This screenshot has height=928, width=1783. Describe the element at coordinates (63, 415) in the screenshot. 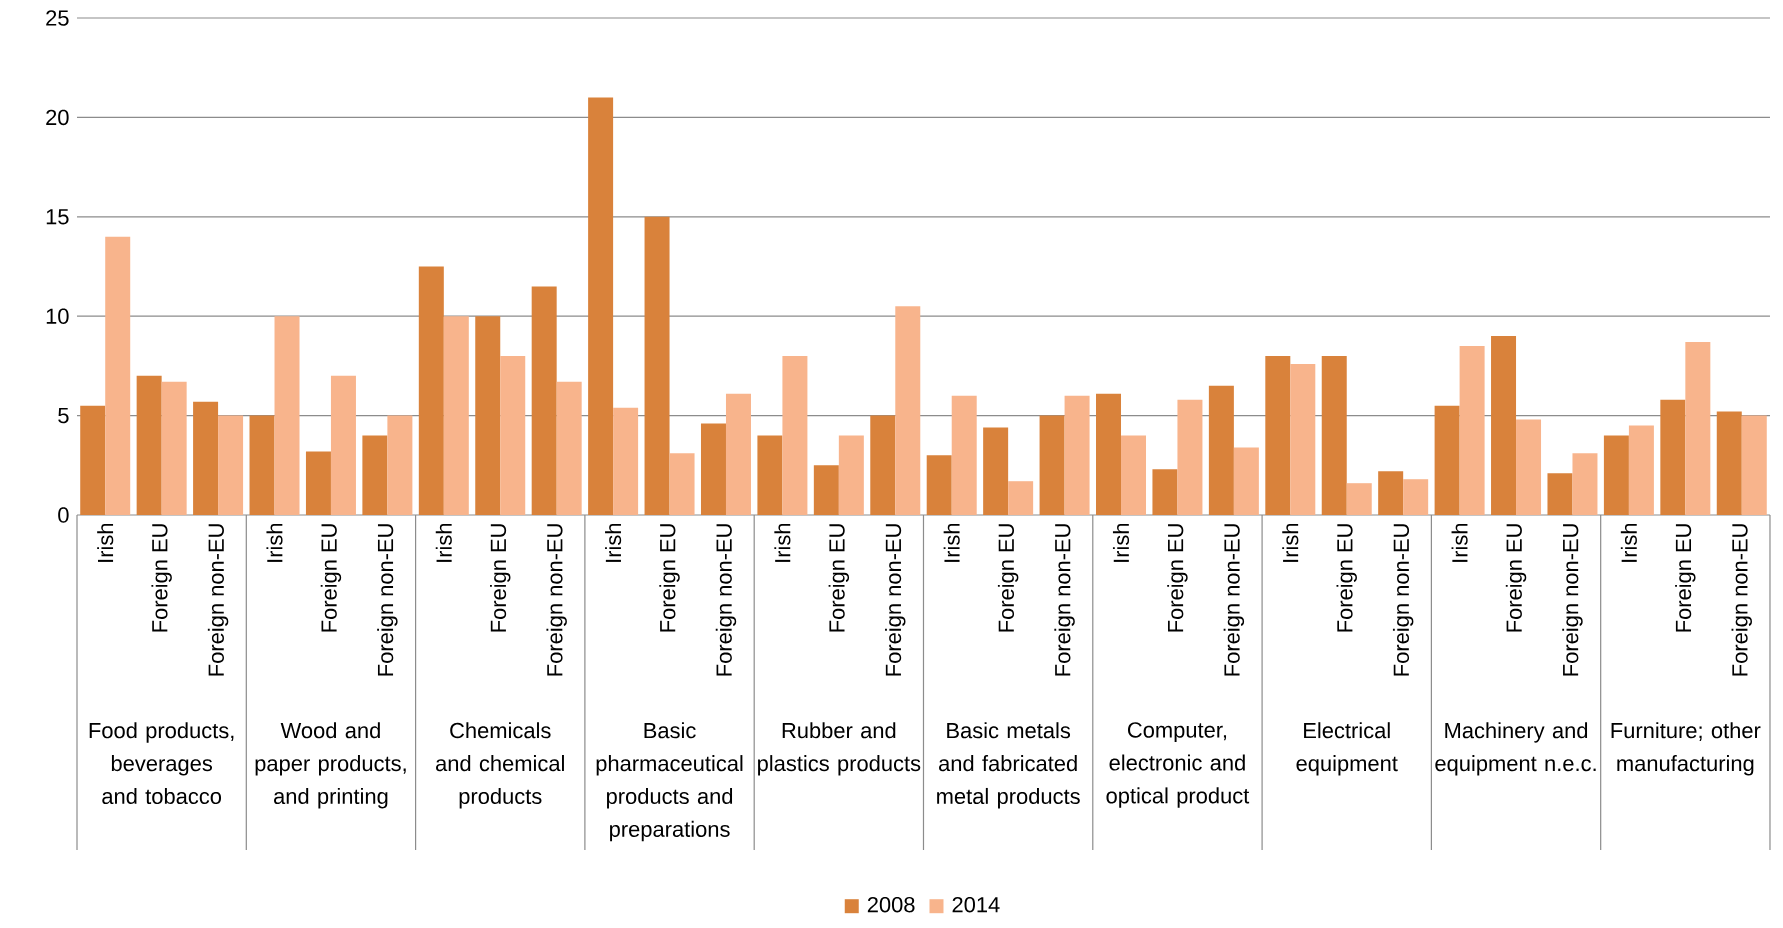

I see `y-tick-label: 5` at that location.